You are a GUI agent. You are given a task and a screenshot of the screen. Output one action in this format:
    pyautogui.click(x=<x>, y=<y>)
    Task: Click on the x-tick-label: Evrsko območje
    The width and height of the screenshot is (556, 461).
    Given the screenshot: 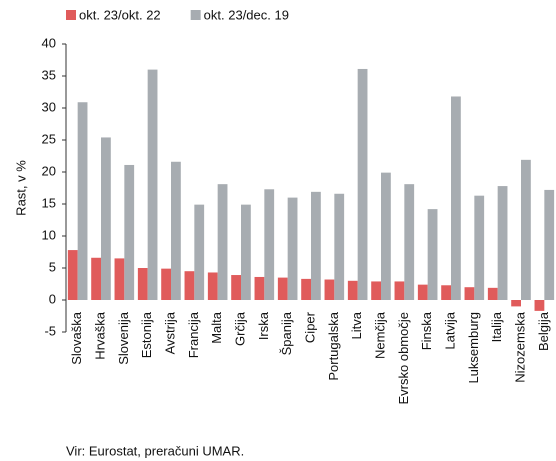 What is the action you would take?
    pyautogui.click(x=403, y=358)
    